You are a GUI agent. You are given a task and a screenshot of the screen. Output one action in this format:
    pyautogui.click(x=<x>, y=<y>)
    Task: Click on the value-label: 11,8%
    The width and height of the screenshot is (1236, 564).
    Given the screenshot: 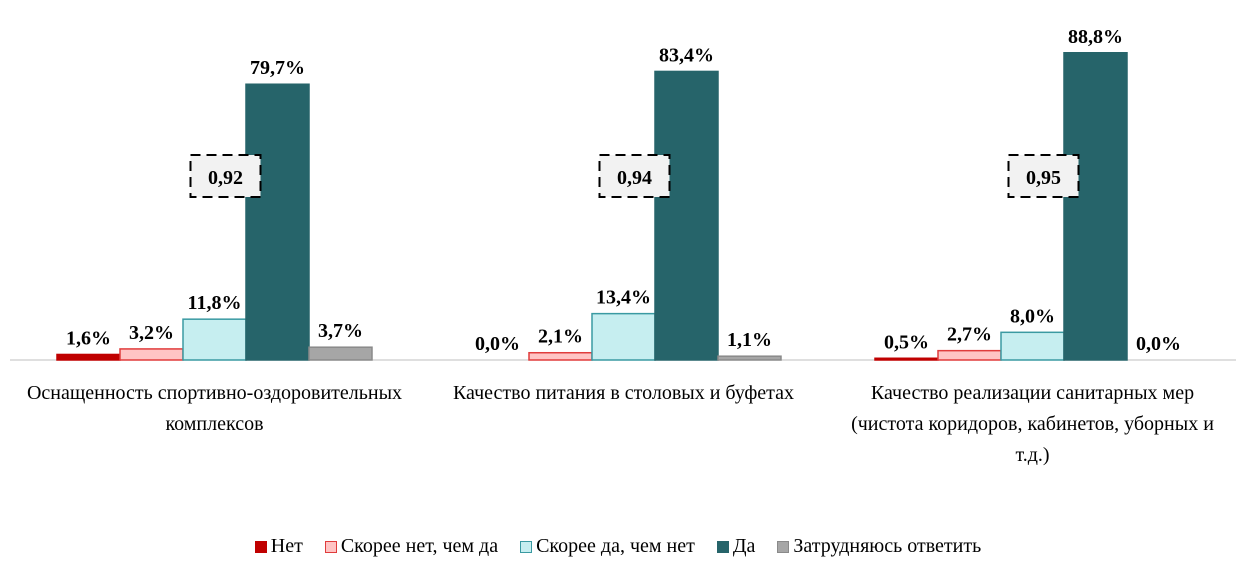 What is the action you would take?
    pyautogui.click(x=215, y=303)
    